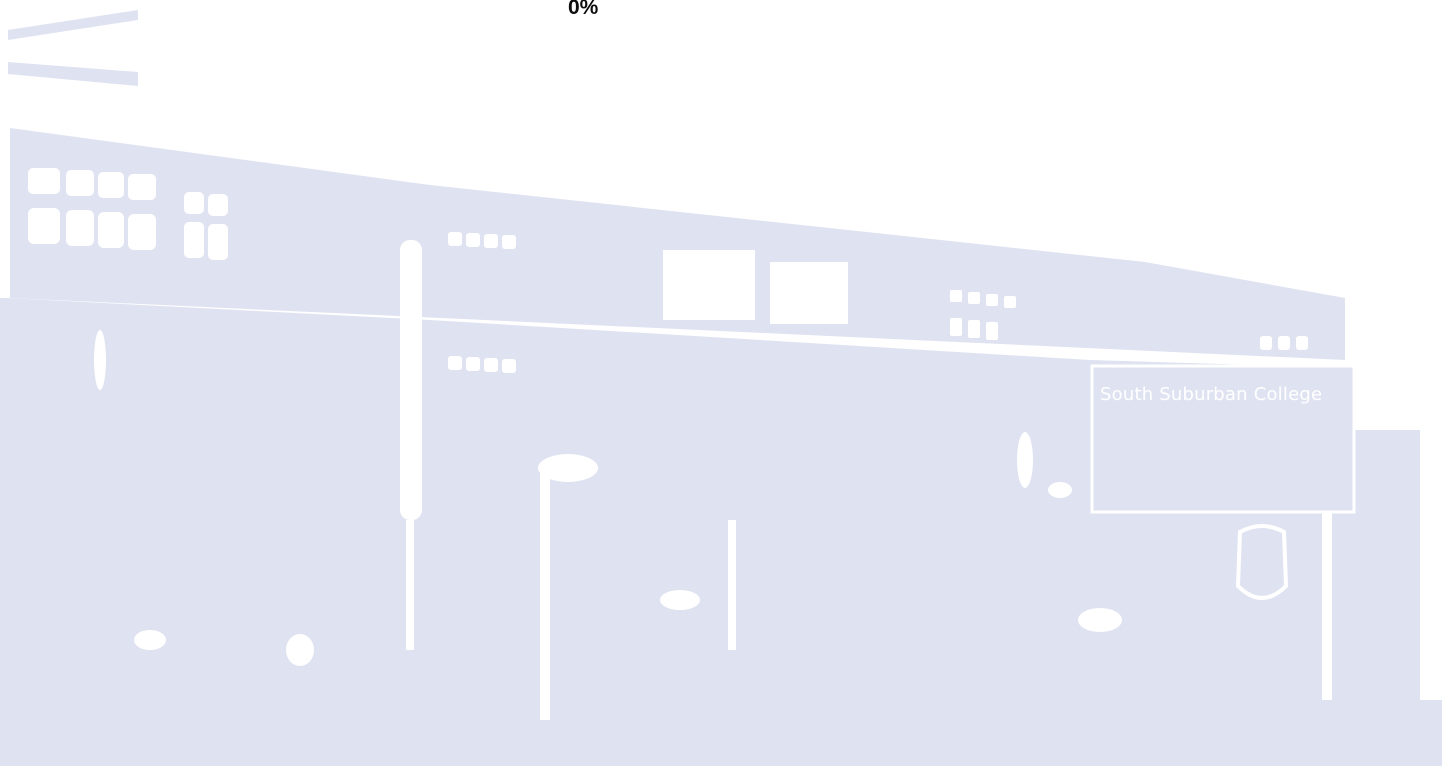 This screenshot has width=1442, height=766. I want to click on loading-percentage: 0%, so click(583, 9).